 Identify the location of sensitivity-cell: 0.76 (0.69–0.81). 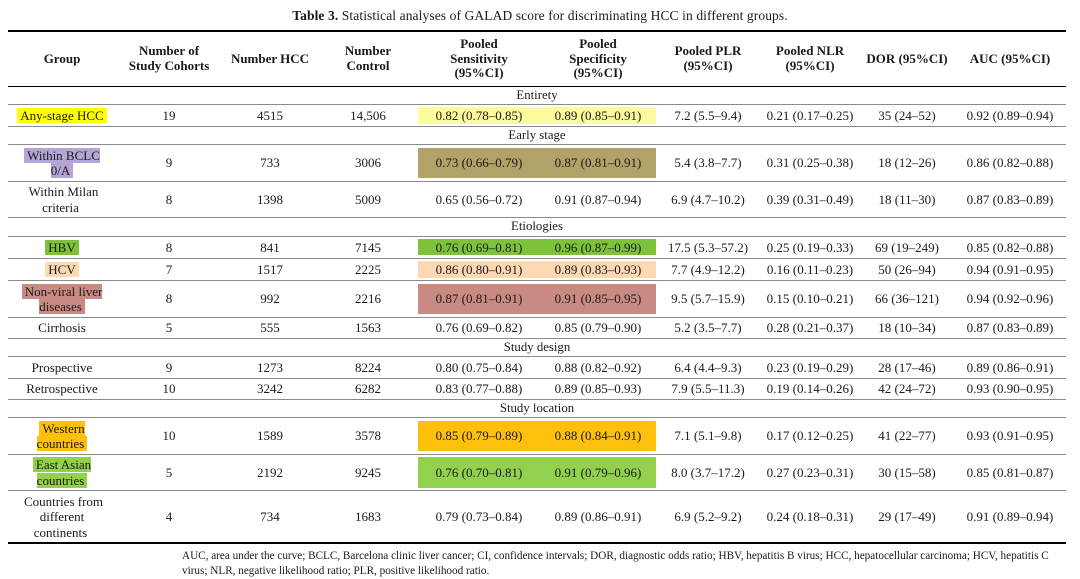
(479, 247).